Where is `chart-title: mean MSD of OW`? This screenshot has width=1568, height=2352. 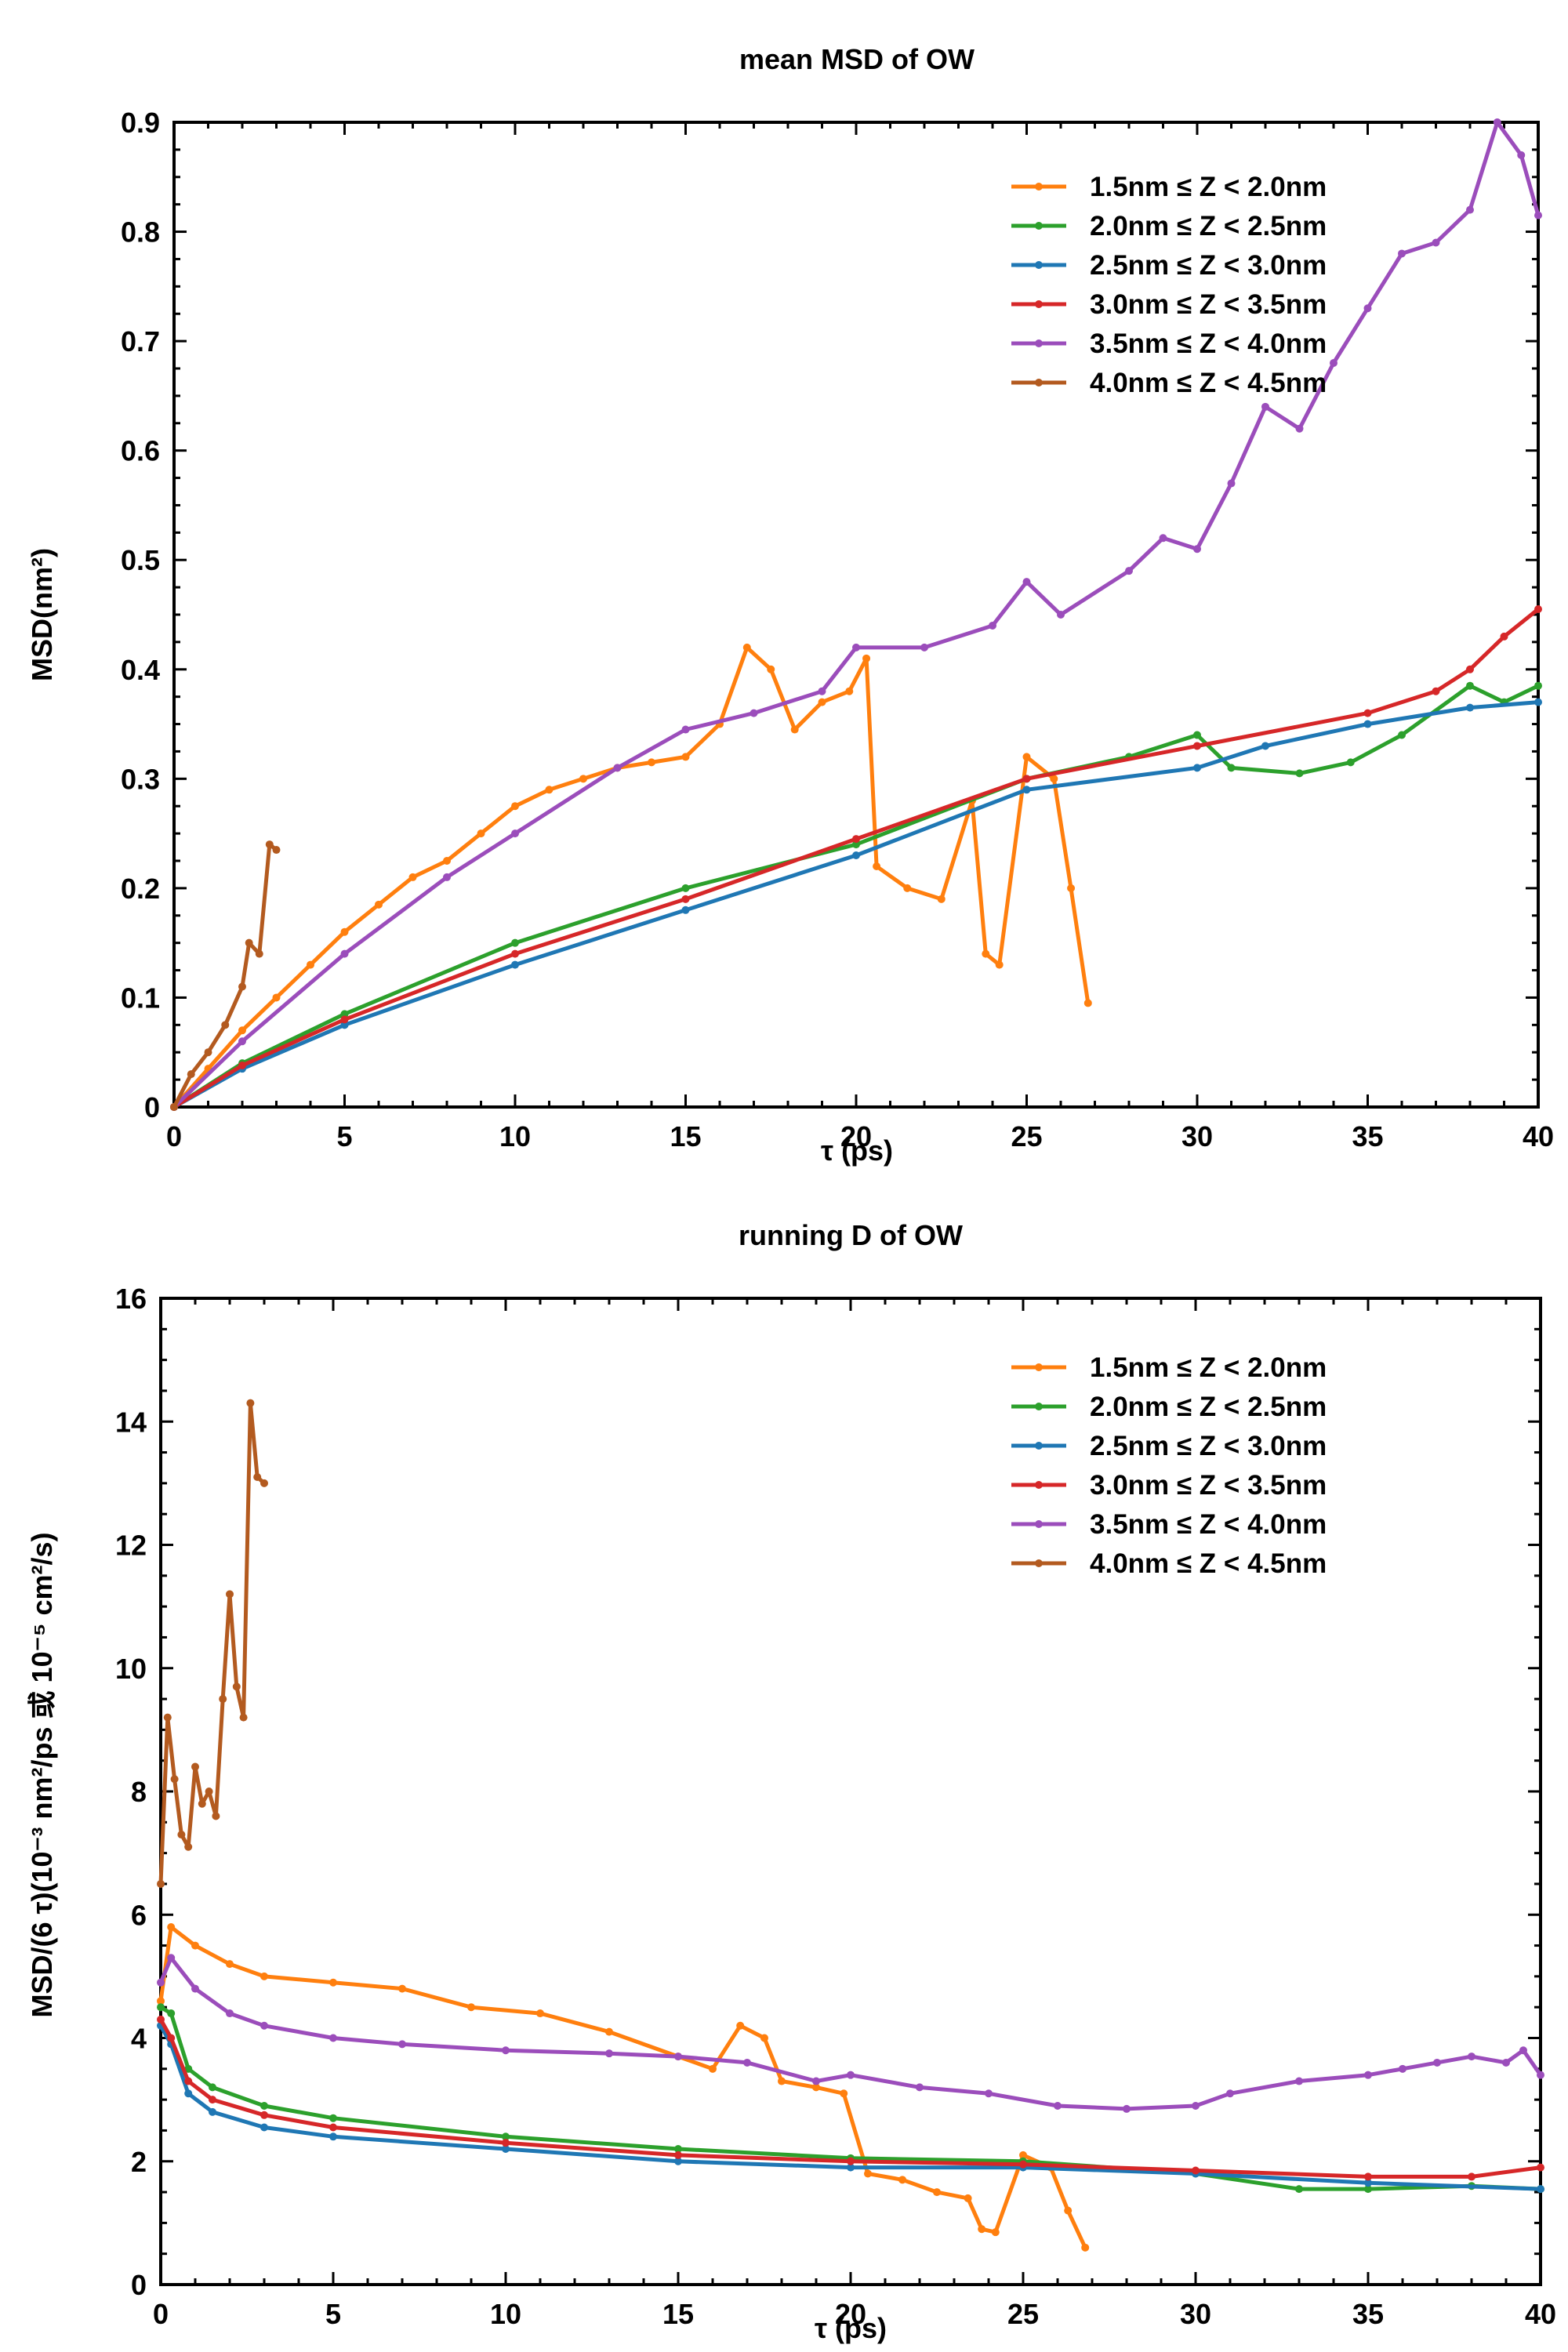
chart-title: mean MSD of OW is located at coordinates (857, 59).